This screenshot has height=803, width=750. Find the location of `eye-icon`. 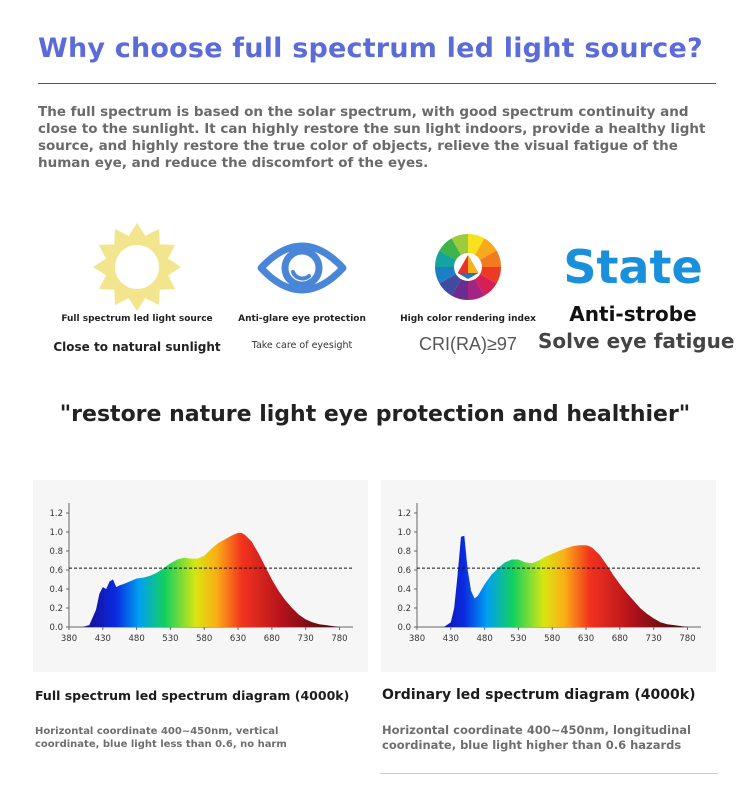

eye-icon is located at coordinates (302, 268).